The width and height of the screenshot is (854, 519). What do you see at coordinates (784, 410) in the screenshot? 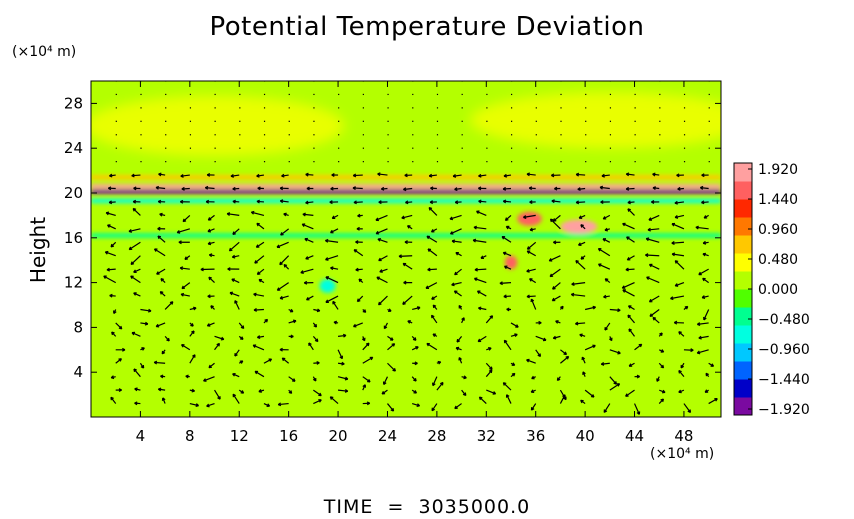
I see `colorbar-label: −1.920` at bounding box center [784, 410].